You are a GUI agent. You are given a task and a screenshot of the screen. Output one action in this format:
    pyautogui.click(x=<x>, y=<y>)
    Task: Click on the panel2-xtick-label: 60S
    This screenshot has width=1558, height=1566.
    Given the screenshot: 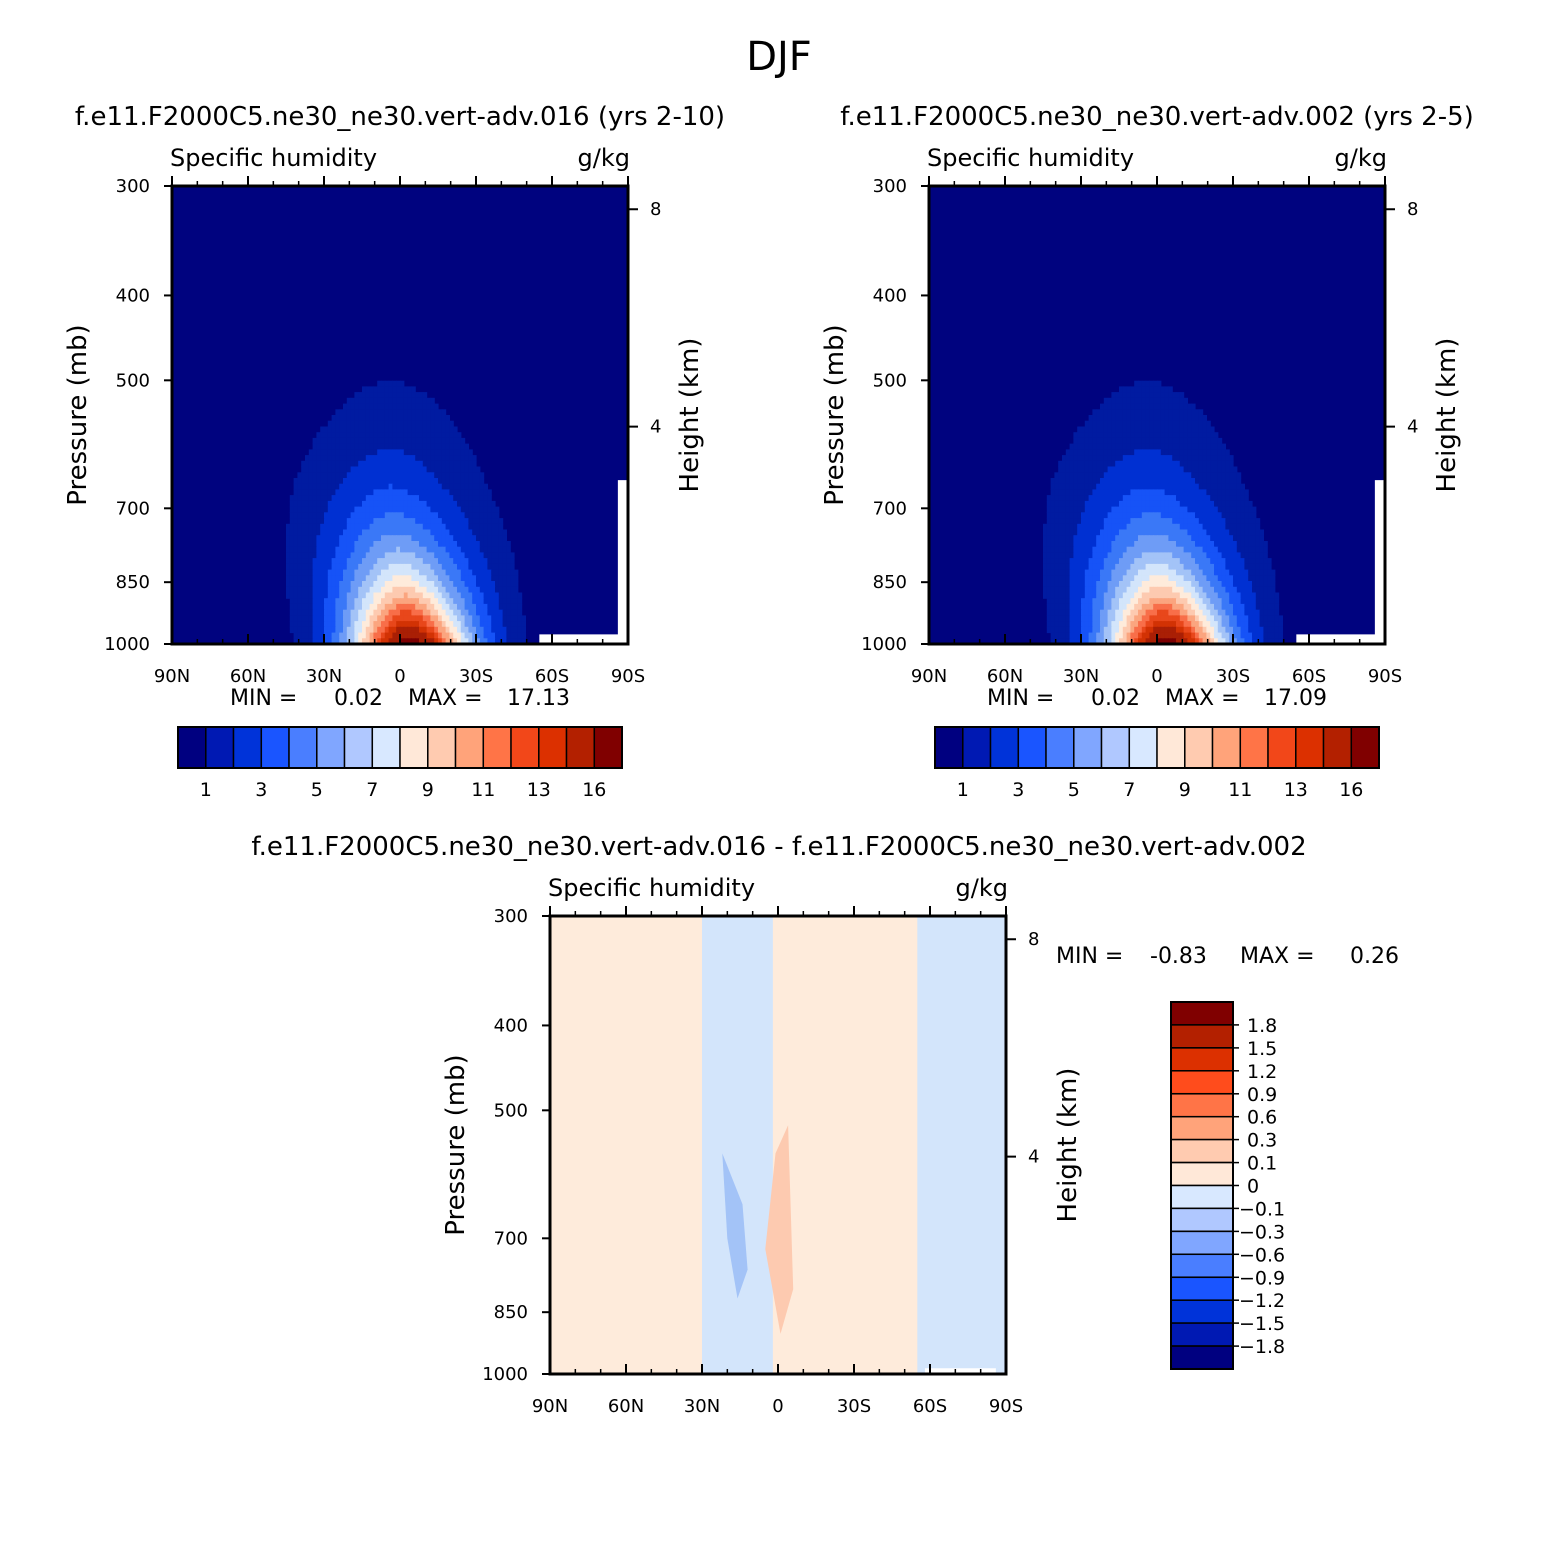 What is the action you would take?
    pyautogui.click(x=1309, y=676)
    